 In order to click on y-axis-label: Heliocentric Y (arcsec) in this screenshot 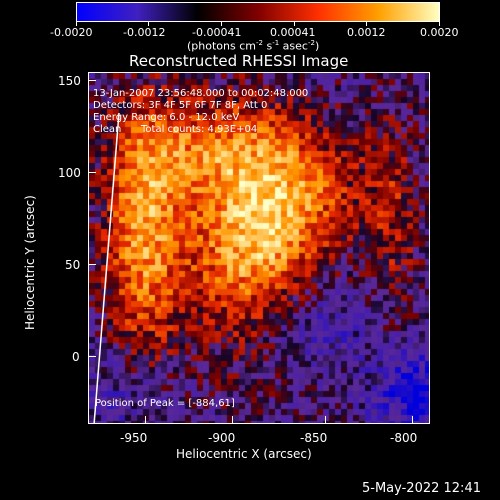, I will do `click(30, 262)`.